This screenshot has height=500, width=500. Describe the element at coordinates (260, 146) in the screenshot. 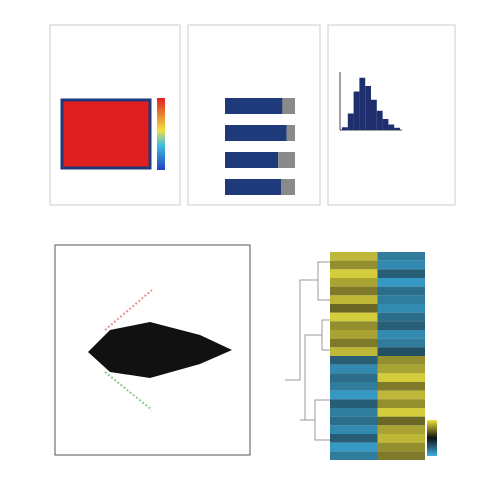

I see `bar-chart` at that location.